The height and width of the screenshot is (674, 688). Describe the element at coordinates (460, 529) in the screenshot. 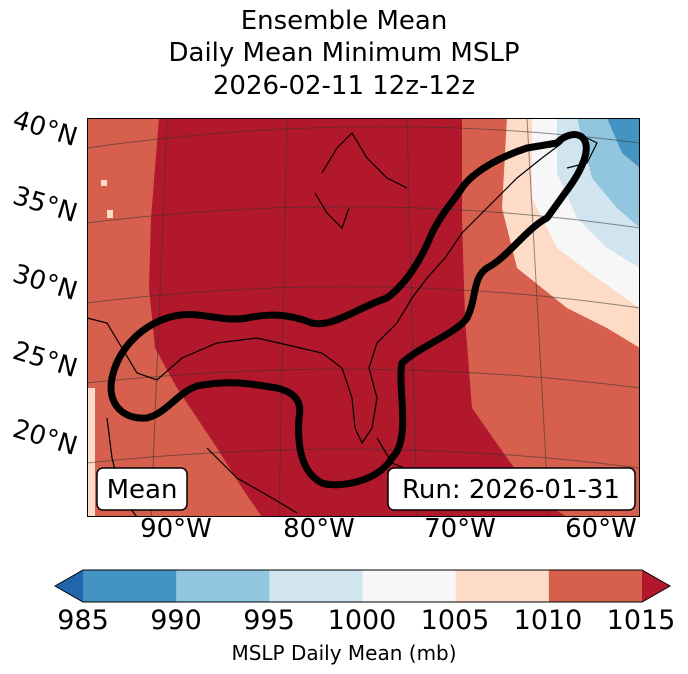

I see `lon-label-70w: 70°W` at that location.